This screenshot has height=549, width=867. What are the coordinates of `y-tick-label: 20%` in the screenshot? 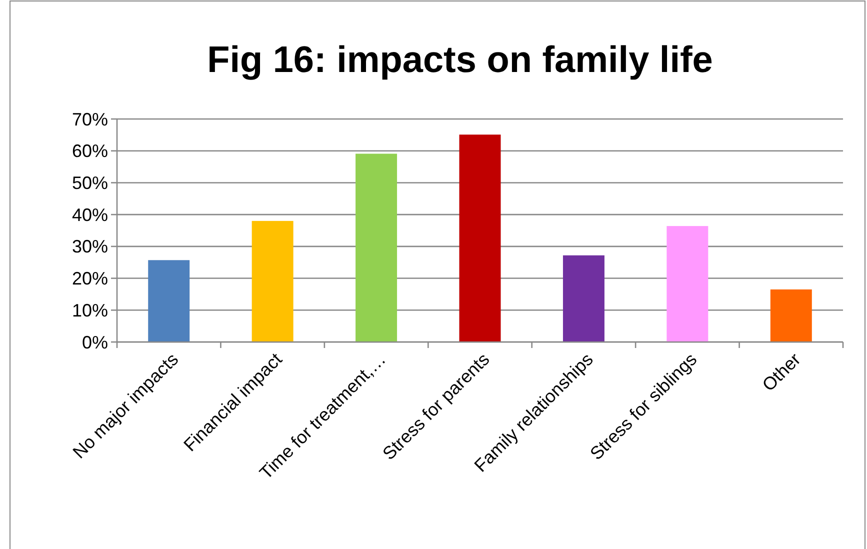 It's located at (90, 278).